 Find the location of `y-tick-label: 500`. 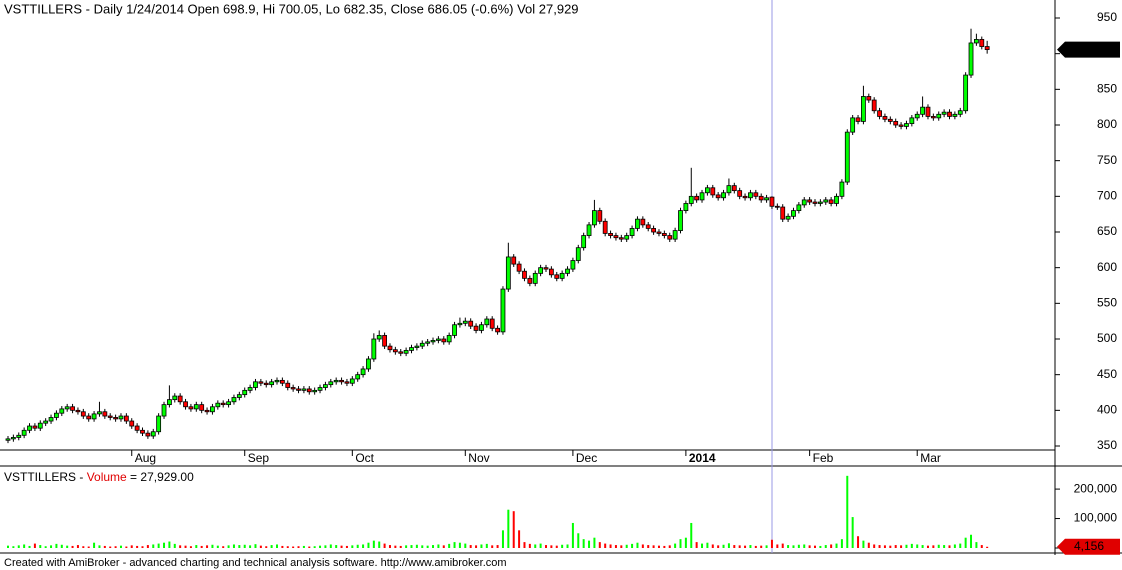

y-tick-label: 500 is located at coordinates (1107, 338).